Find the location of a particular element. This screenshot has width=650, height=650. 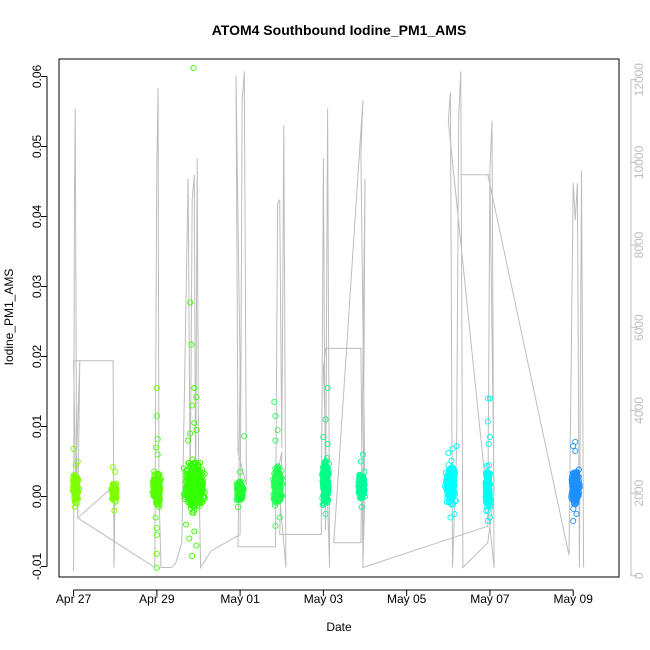

y-tick-label-6: 0.05 is located at coordinates (37, 146).